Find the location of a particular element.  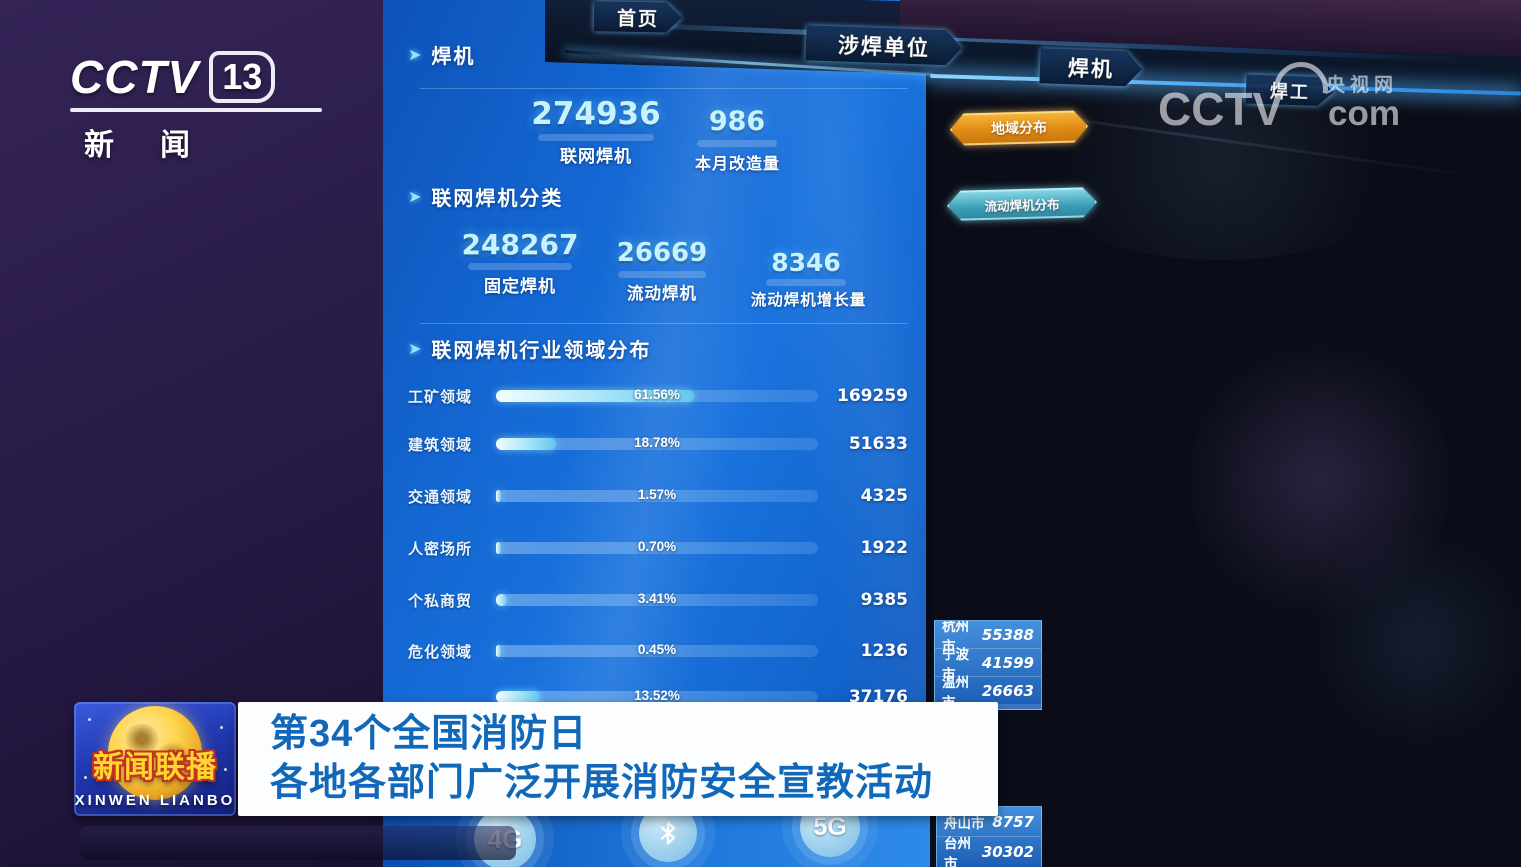

section-title-industry: ➤ 联网焊机行业领域分布 is located at coordinates (530, 351).